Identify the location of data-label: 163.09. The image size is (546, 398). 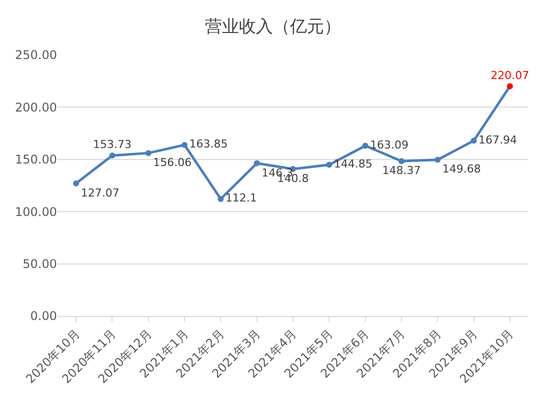
(389, 145).